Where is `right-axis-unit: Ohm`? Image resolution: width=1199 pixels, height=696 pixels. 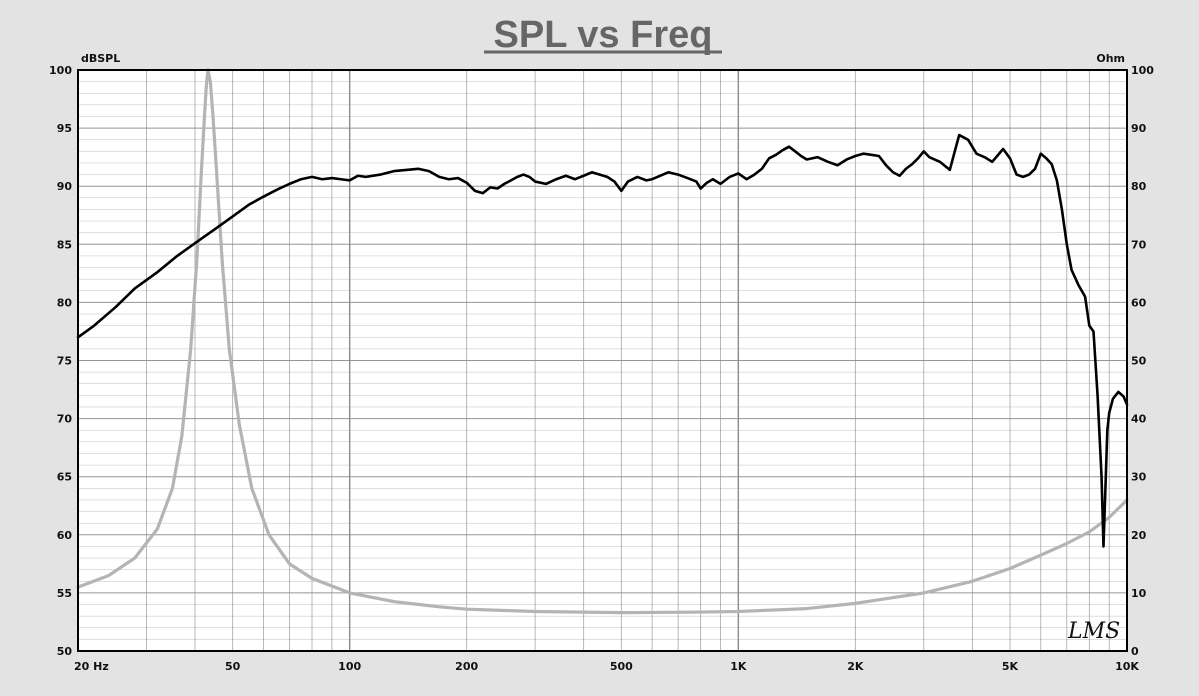 right-axis-unit: Ohm is located at coordinates (1110, 58).